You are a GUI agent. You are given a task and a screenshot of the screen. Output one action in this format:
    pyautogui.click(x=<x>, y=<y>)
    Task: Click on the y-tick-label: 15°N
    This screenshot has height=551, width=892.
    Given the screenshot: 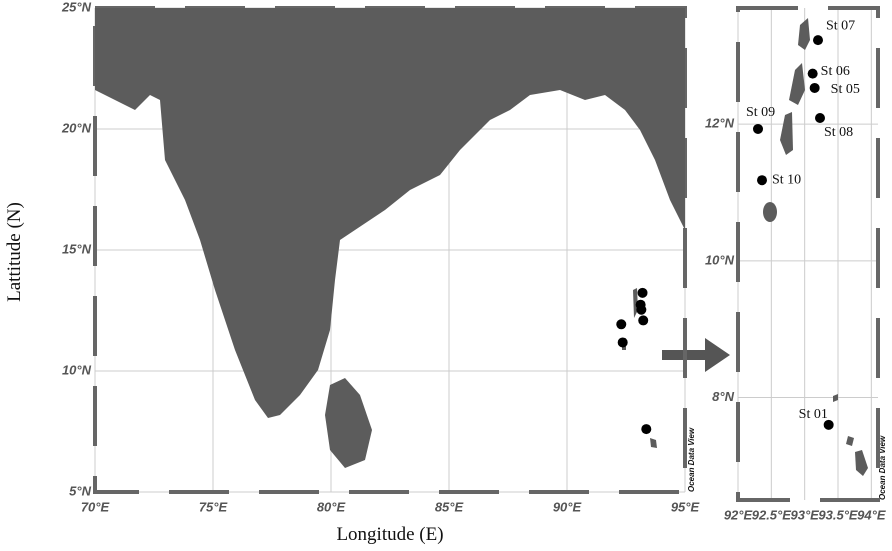 What is the action you would take?
    pyautogui.click(x=77, y=248)
    